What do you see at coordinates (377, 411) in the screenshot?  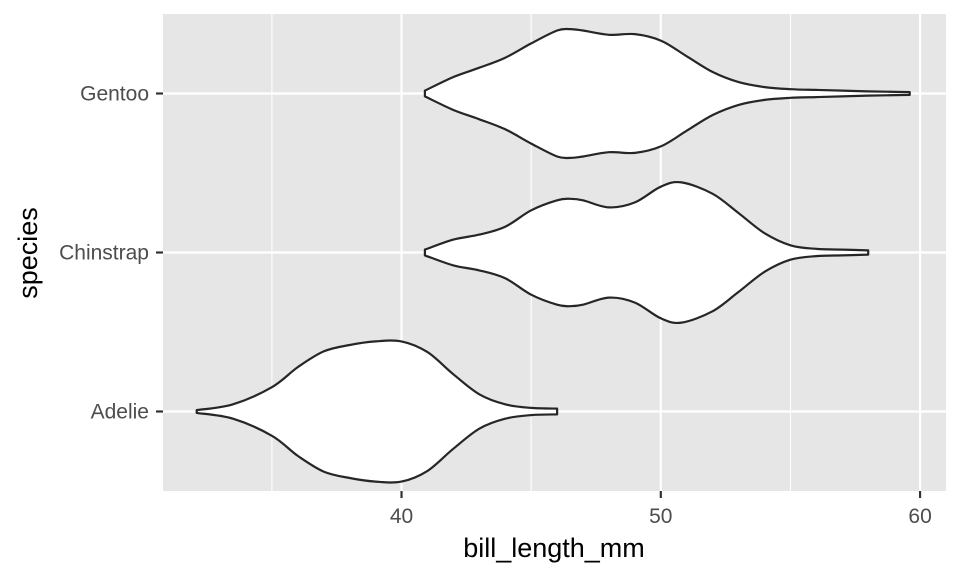 I see `violin-adelie` at bounding box center [377, 411].